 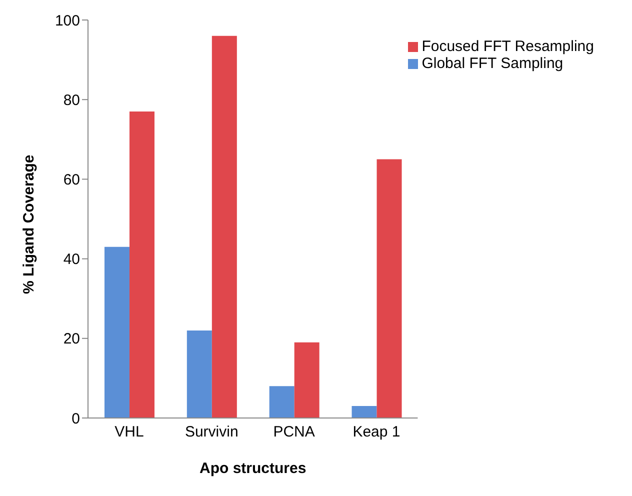 What do you see at coordinates (71, 180) in the screenshot?
I see `y-tick-label: 60` at bounding box center [71, 180].